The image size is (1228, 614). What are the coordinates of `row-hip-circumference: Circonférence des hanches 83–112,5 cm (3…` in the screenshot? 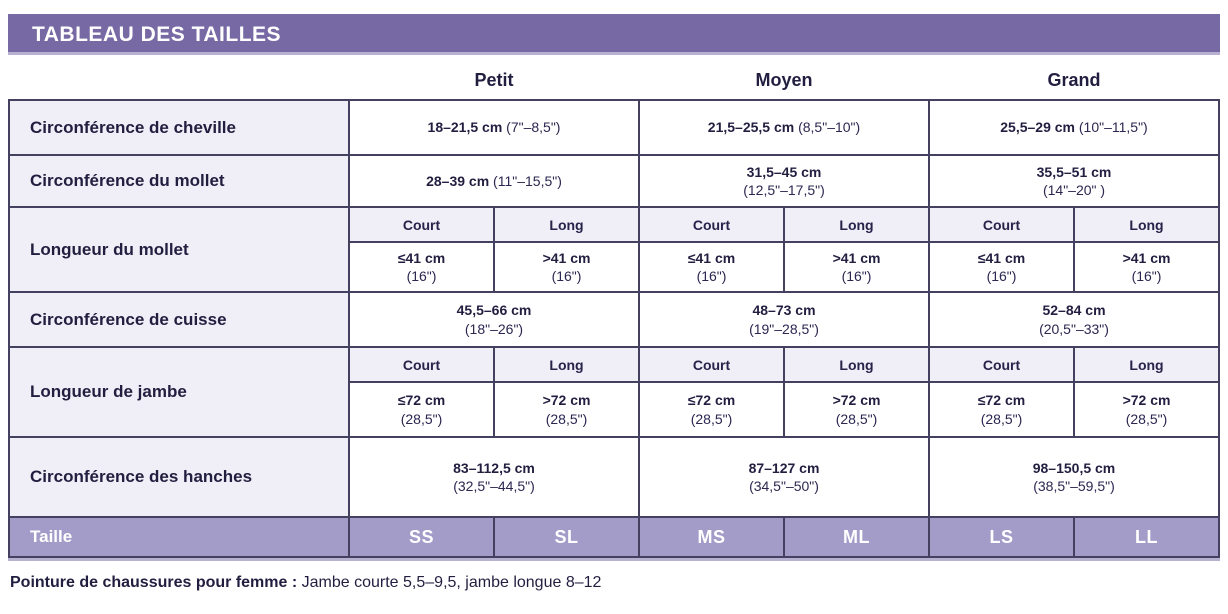 It's located at (614, 477).